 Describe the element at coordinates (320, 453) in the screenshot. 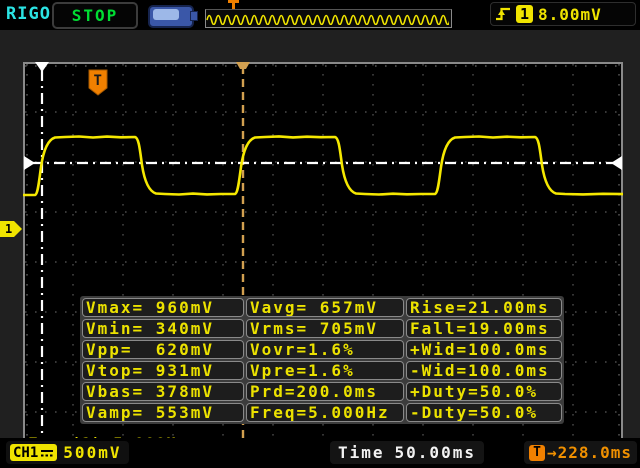

I see `bottom-status-bar: CH1 500mV Time 50.00ms T →228.0ms` at that location.